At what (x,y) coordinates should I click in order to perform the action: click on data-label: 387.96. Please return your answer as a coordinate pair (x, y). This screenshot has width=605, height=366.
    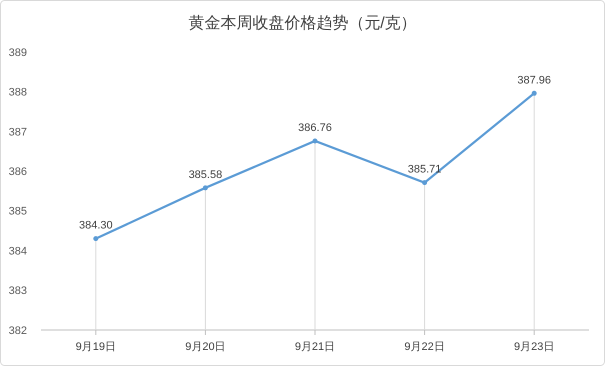
    Looking at the image, I should click on (534, 80).